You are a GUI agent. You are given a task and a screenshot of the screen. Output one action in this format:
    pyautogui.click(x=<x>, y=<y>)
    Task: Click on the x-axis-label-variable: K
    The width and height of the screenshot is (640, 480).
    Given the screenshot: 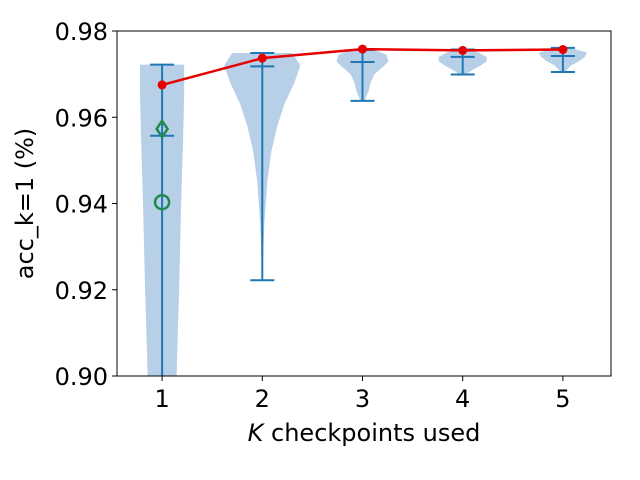 What is the action you would take?
    pyautogui.click(x=257, y=433)
    